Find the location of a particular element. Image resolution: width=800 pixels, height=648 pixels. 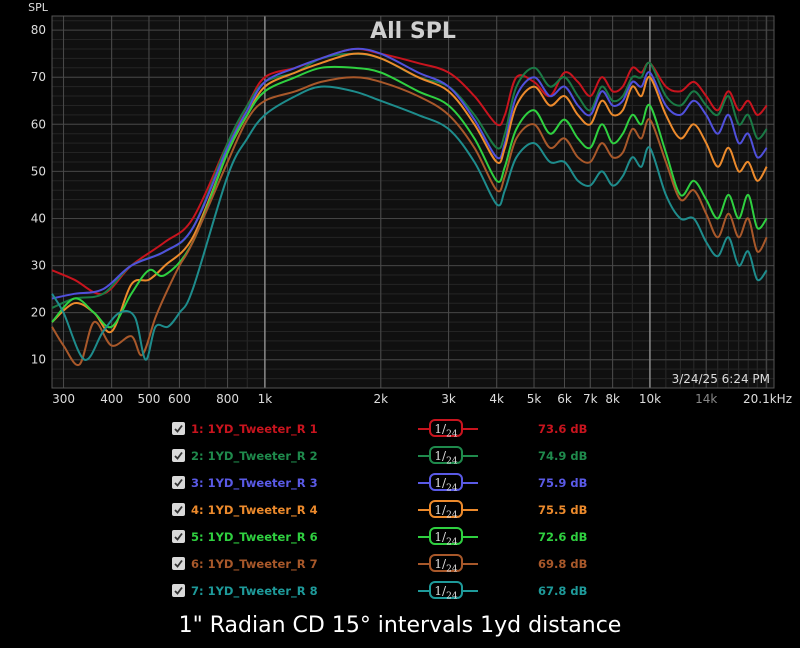

x-tick-label: 5k is located at coordinates (534, 399).